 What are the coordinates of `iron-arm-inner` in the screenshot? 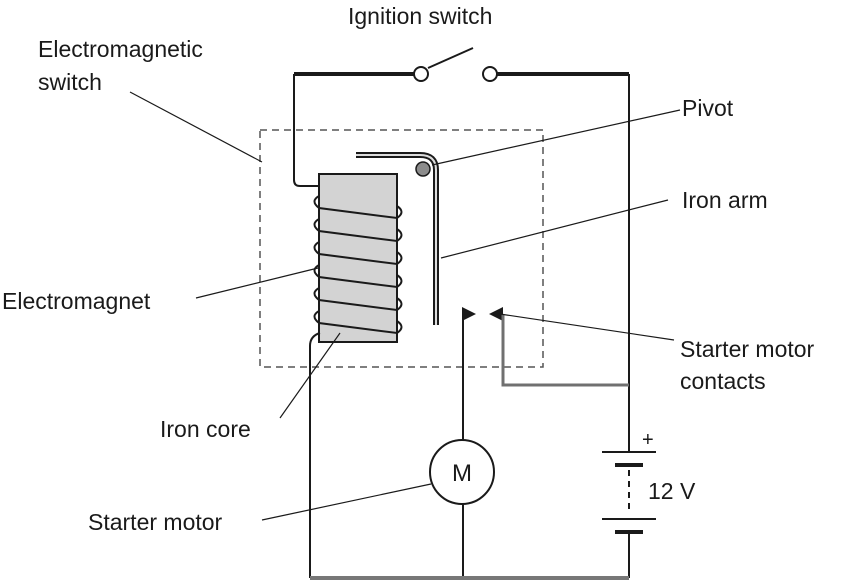 It's located at (396, 239).